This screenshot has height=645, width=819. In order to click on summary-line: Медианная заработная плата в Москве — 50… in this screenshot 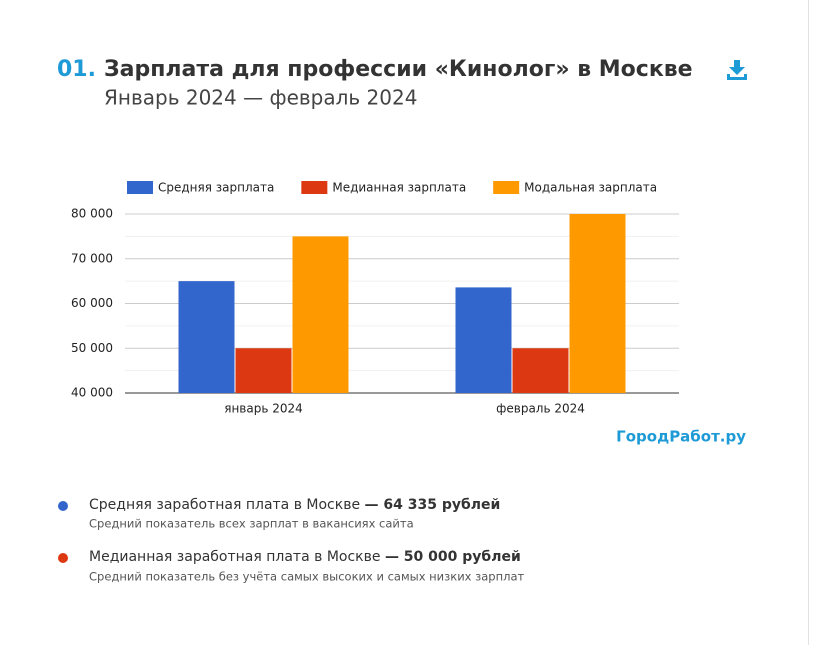, I will do `click(305, 557)`.